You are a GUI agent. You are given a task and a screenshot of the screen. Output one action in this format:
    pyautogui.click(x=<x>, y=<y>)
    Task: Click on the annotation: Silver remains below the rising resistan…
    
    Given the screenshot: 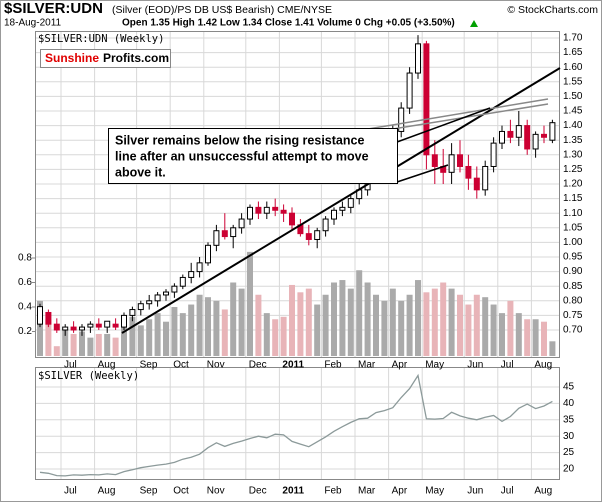 What is the action you would take?
    pyautogui.click(x=239, y=140)
    